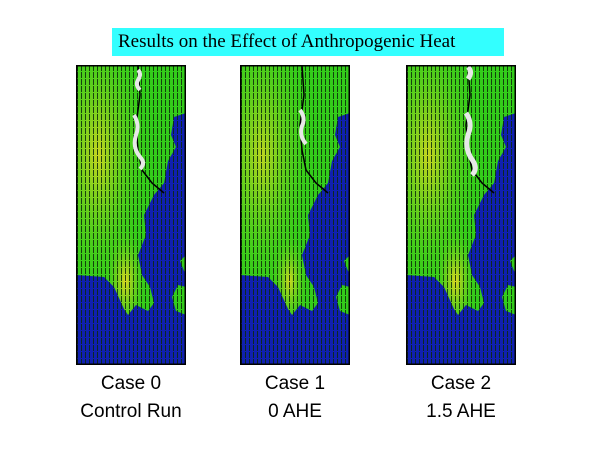  Describe the element at coordinates (295, 383) in the screenshot. I see `case-label: Case 1` at that location.